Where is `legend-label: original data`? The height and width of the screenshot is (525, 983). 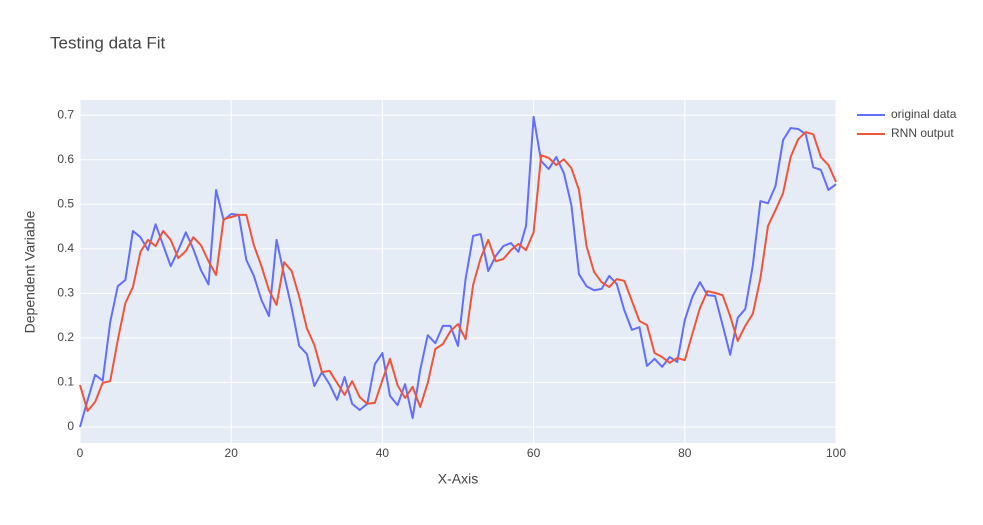
legend-label: original data is located at coordinates (924, 114).